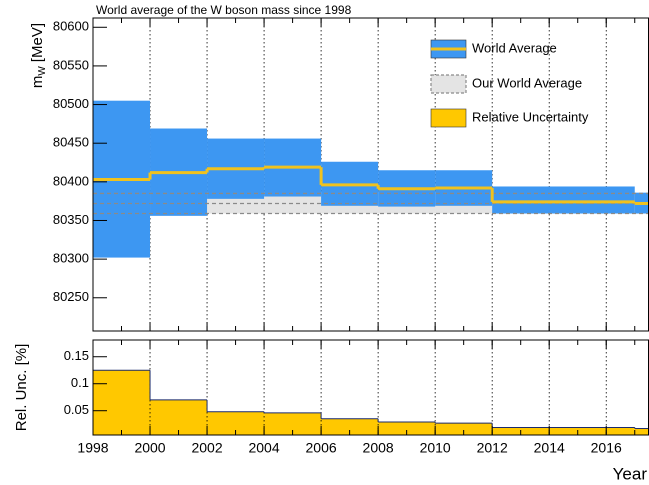 Image resolution: width=649 pixels, height=485 pixels. Describe the element at coordinates (378, 448) in the screenshot. I see `x-tick-label: 2008` at that location.